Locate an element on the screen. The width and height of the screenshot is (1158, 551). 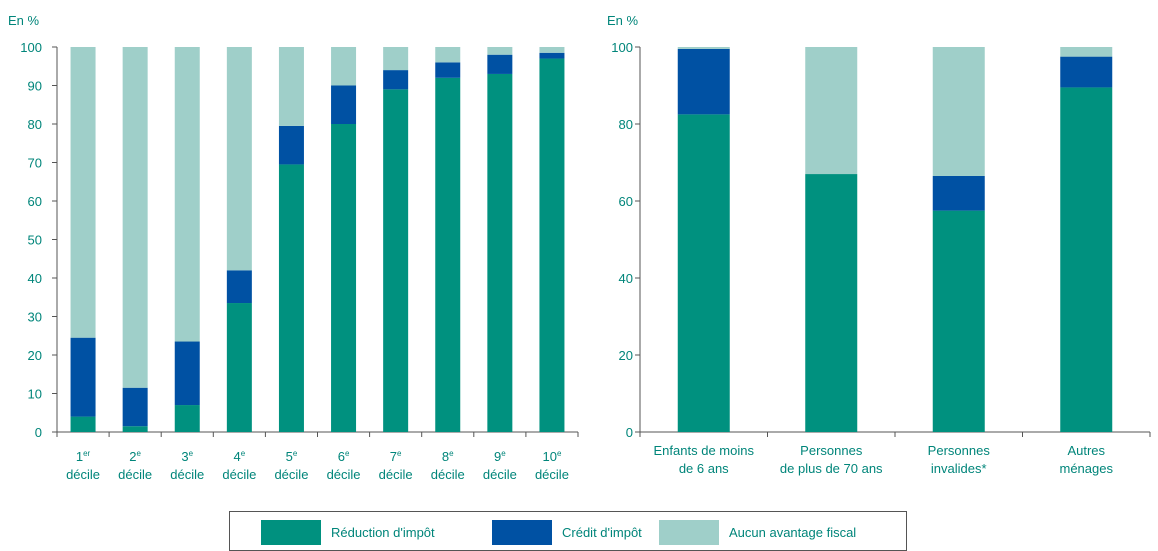
y-tick-label: 60 is located at coordinates (35, 201).